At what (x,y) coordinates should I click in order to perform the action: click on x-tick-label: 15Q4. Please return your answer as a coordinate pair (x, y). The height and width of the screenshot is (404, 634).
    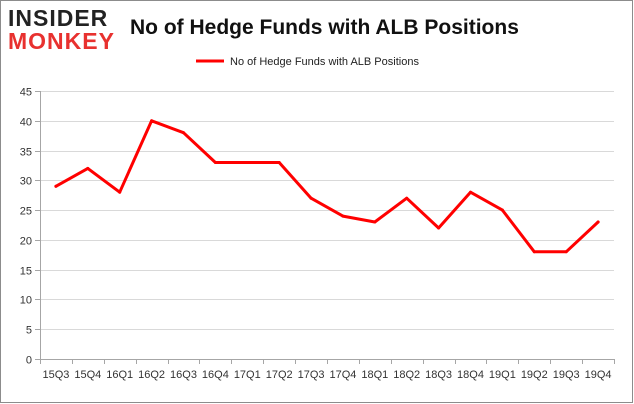
    Looking at the image, I should click on (87, 375).